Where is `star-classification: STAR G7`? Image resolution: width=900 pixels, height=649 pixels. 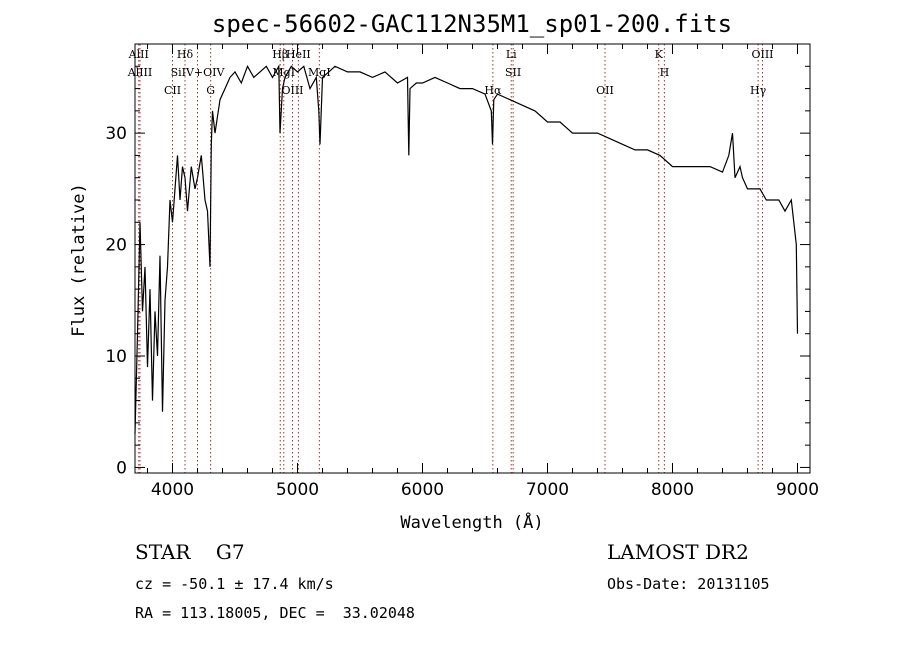
star-classification: STAR G7 is located at coordinates (190, 552).